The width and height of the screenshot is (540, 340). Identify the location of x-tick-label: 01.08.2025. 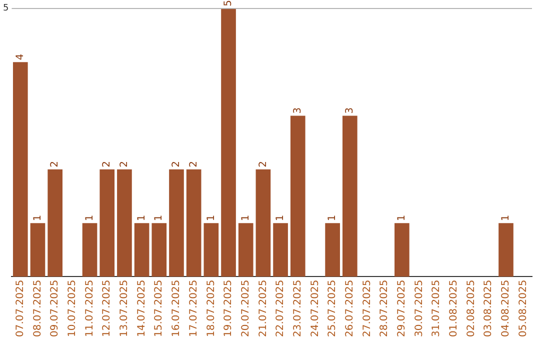
(454, 309).